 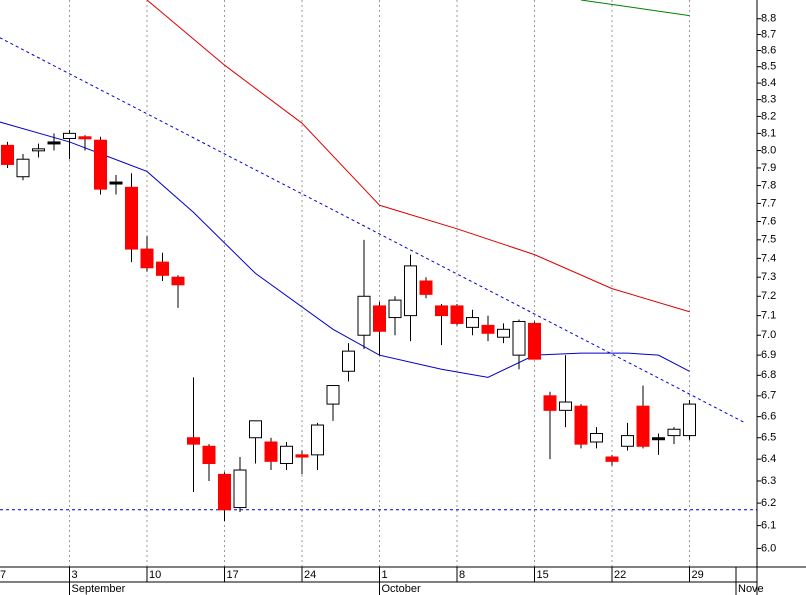 What do you see at coordinates (768, 481) in the screenshot?
I see `y-tick-label: 6.3` at bounding box center [768, 481].